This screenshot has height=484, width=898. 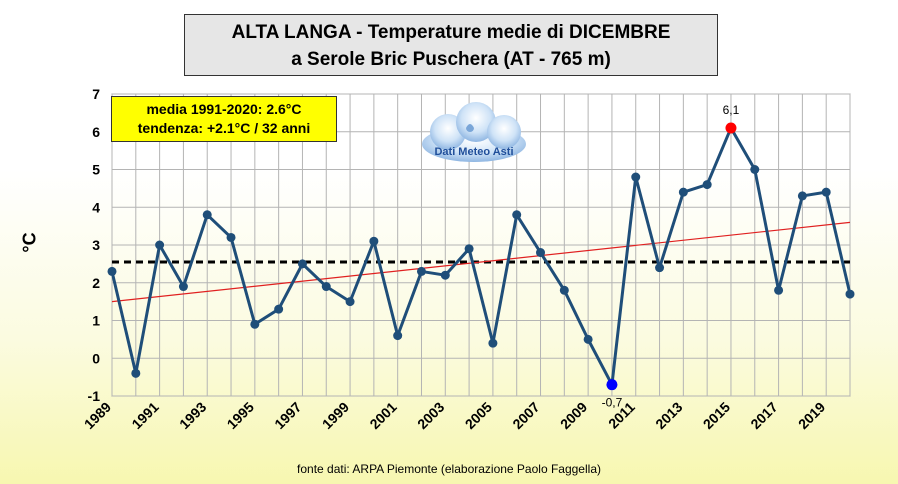 I want to click on y-tick-label: -1, so click(x=94, y=396).